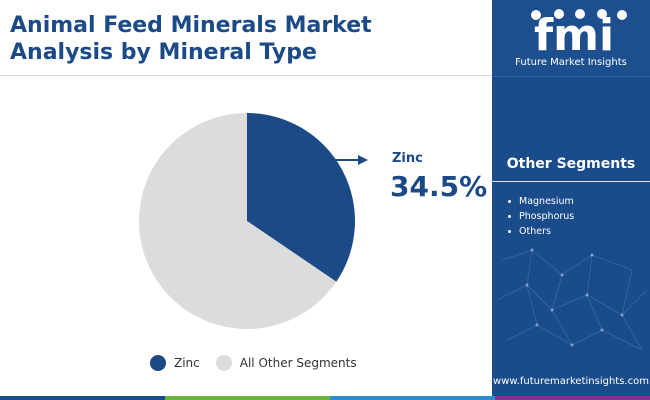 The image size is (650, 400). I want to click on legend-swatch-zinc, so click(158, 363).